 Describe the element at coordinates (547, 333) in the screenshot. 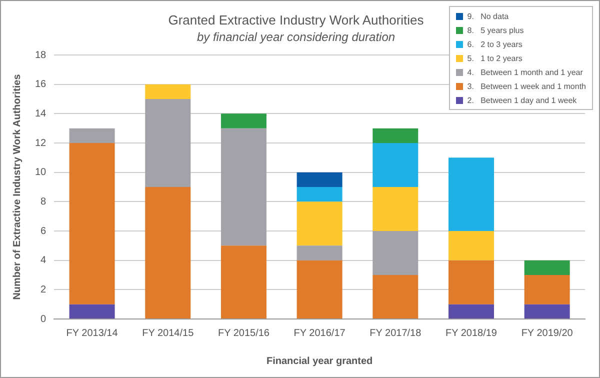

I see `x-tick-label: FY 2019/20` at that location.